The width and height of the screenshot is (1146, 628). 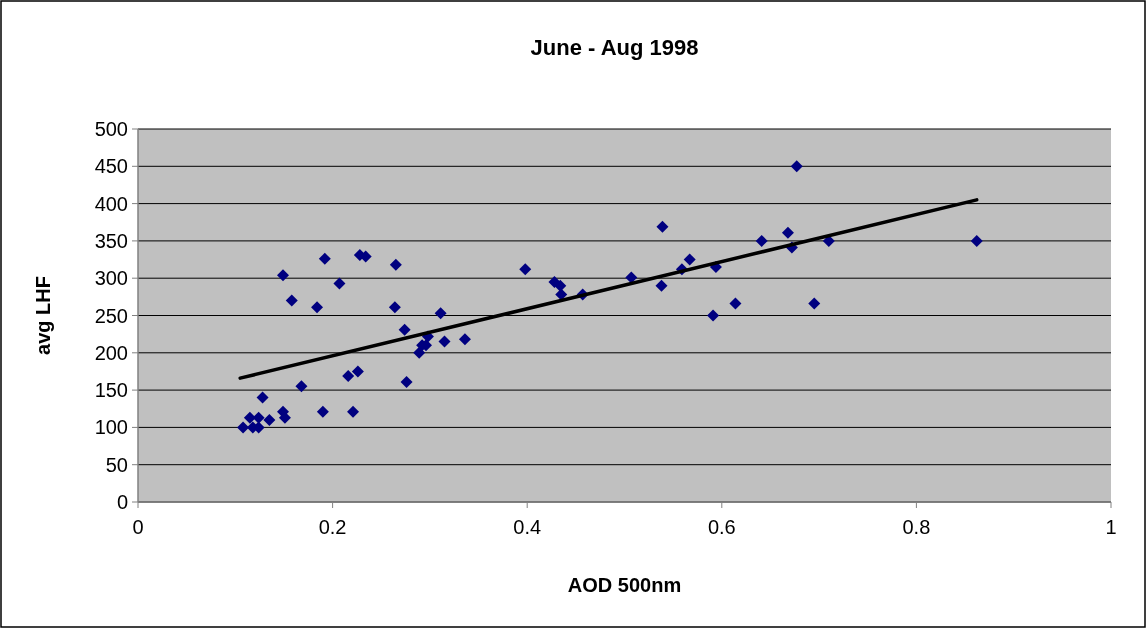 I want to click on y-tick-label: 100, so click(x=111, y=427).